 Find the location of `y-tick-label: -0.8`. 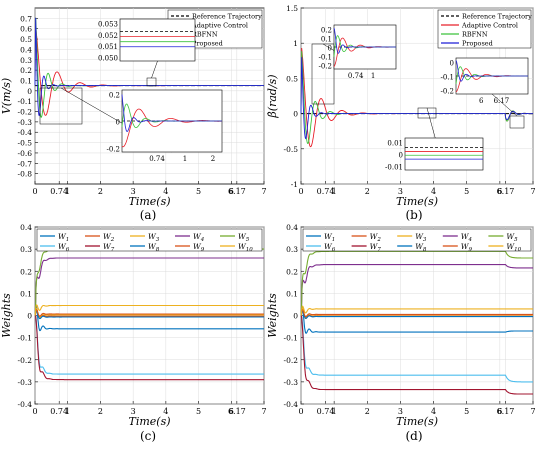

y-tick-label: -0.8 is located at coordinates (25, 174).